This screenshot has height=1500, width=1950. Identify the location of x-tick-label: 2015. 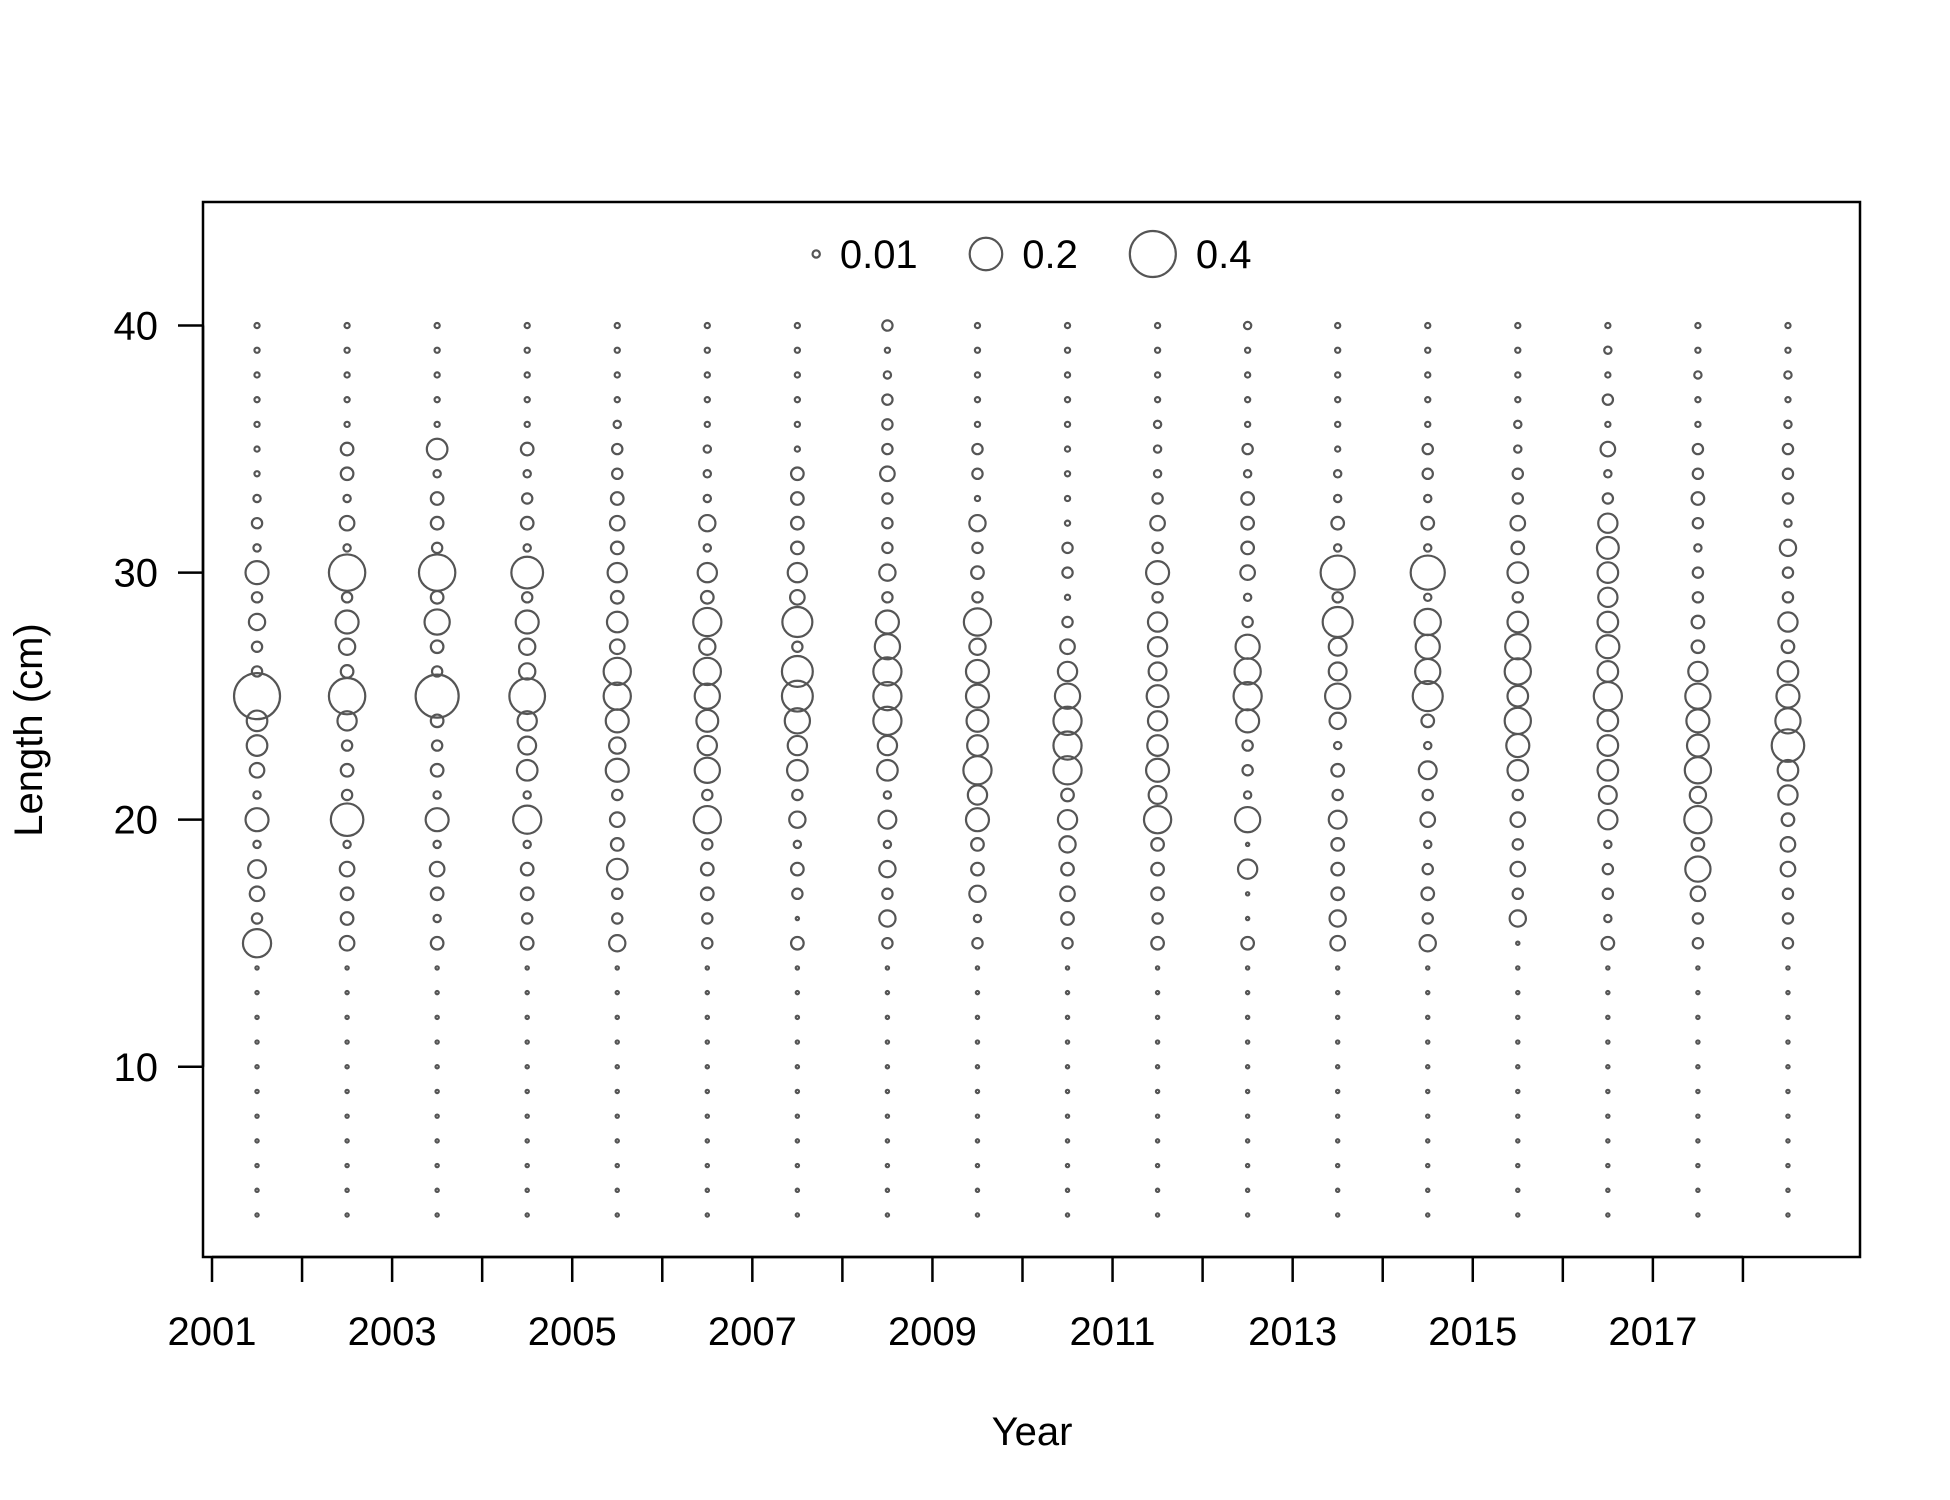
(1472, 1332).